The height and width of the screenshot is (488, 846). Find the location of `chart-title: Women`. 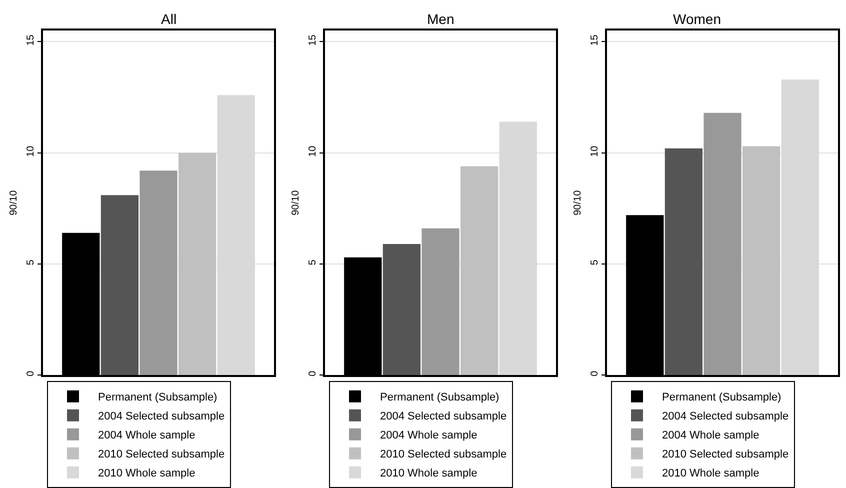

chart-title: Women is located at coordinates (697, 19).